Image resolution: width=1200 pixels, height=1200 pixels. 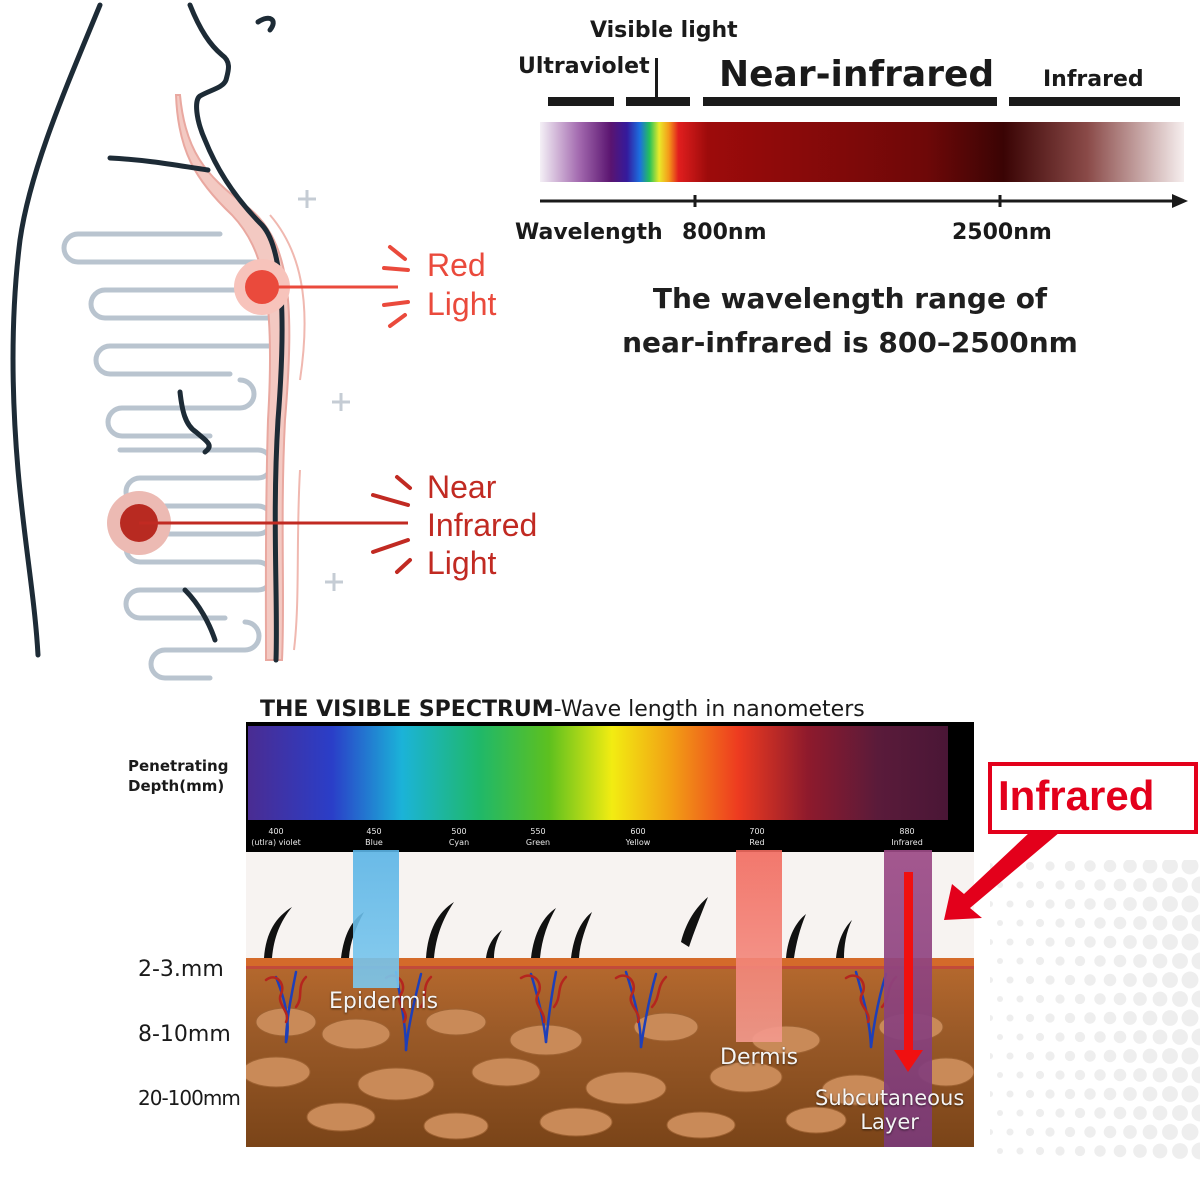 I want to click on label-visible-light: Visible light, so click(x=664, y=30).